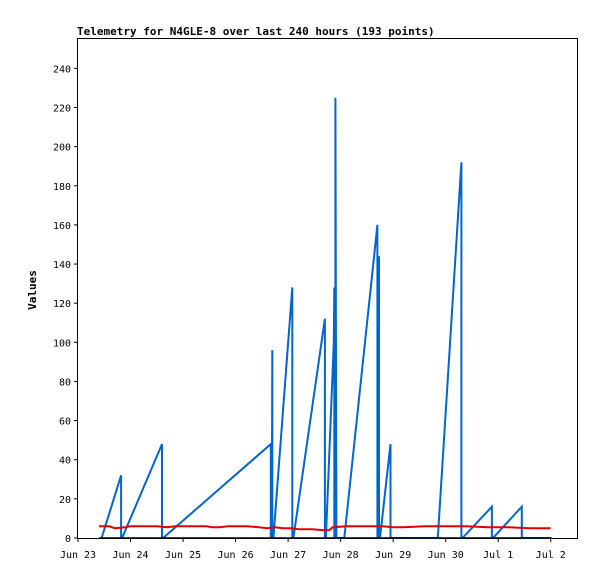  I want to click on x-tick-label: Jun 24, so click(130, 555).